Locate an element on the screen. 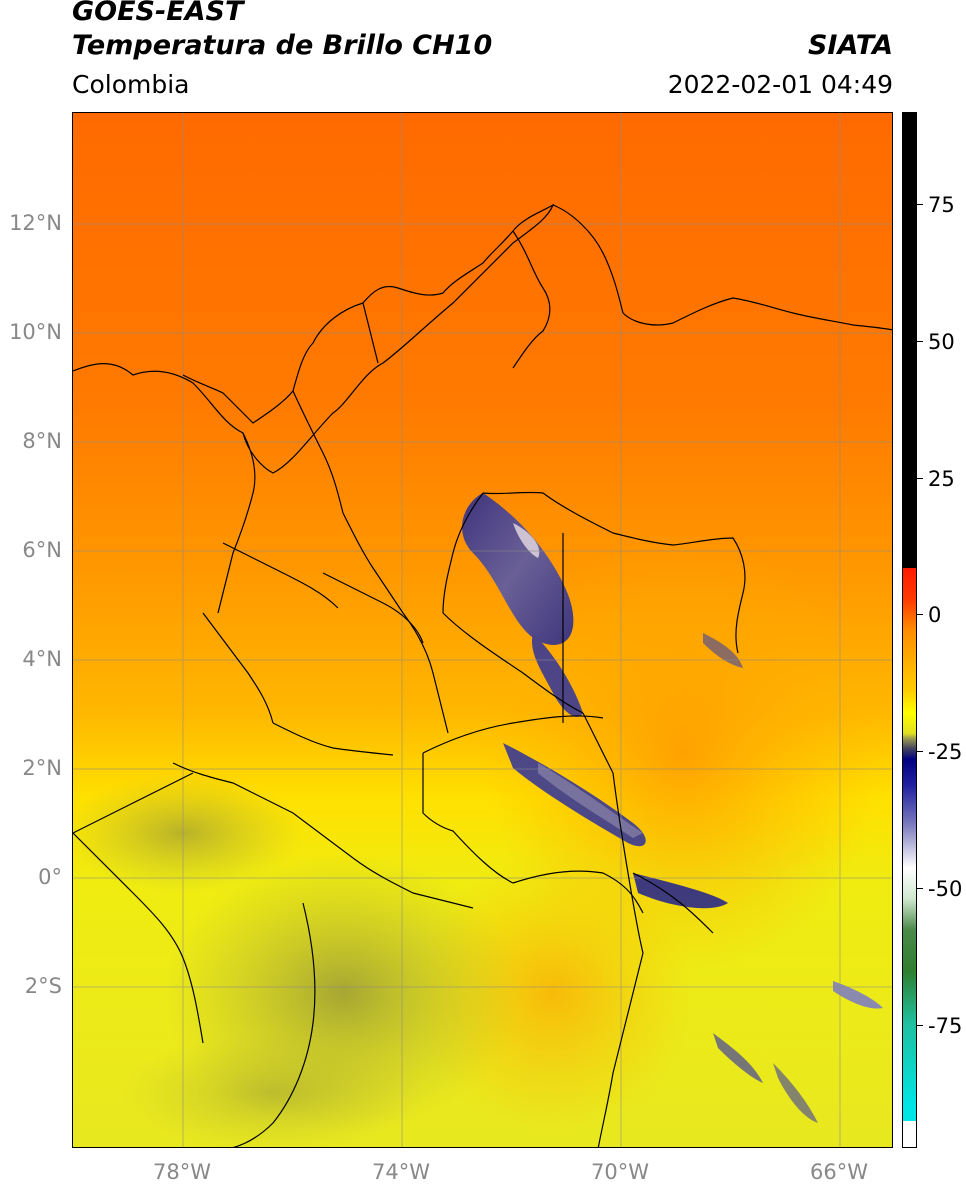 The height and width of the screenshot is (1190, 966). region-label: Colombia is located at coordinates (131, 84).